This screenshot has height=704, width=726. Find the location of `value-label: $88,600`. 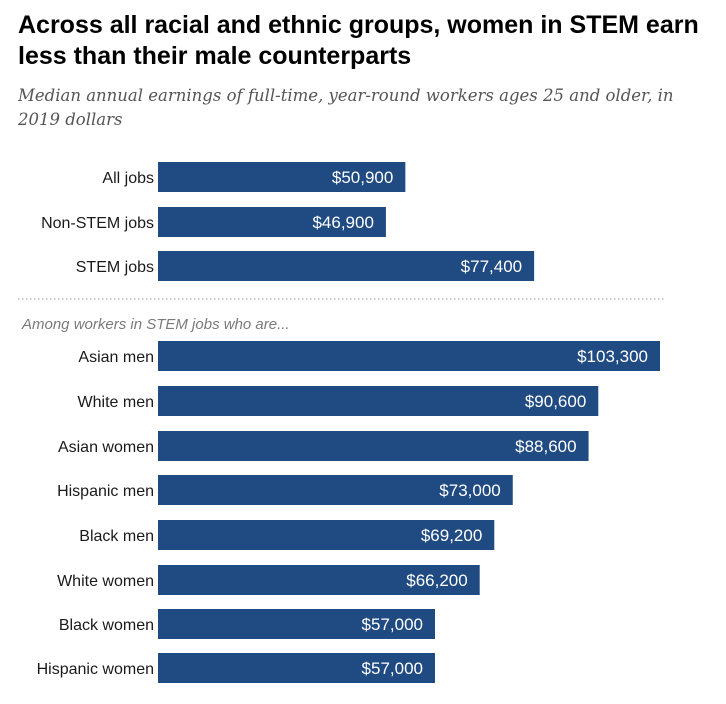

value-label: $88,600 is located at coordinates (545, 446).